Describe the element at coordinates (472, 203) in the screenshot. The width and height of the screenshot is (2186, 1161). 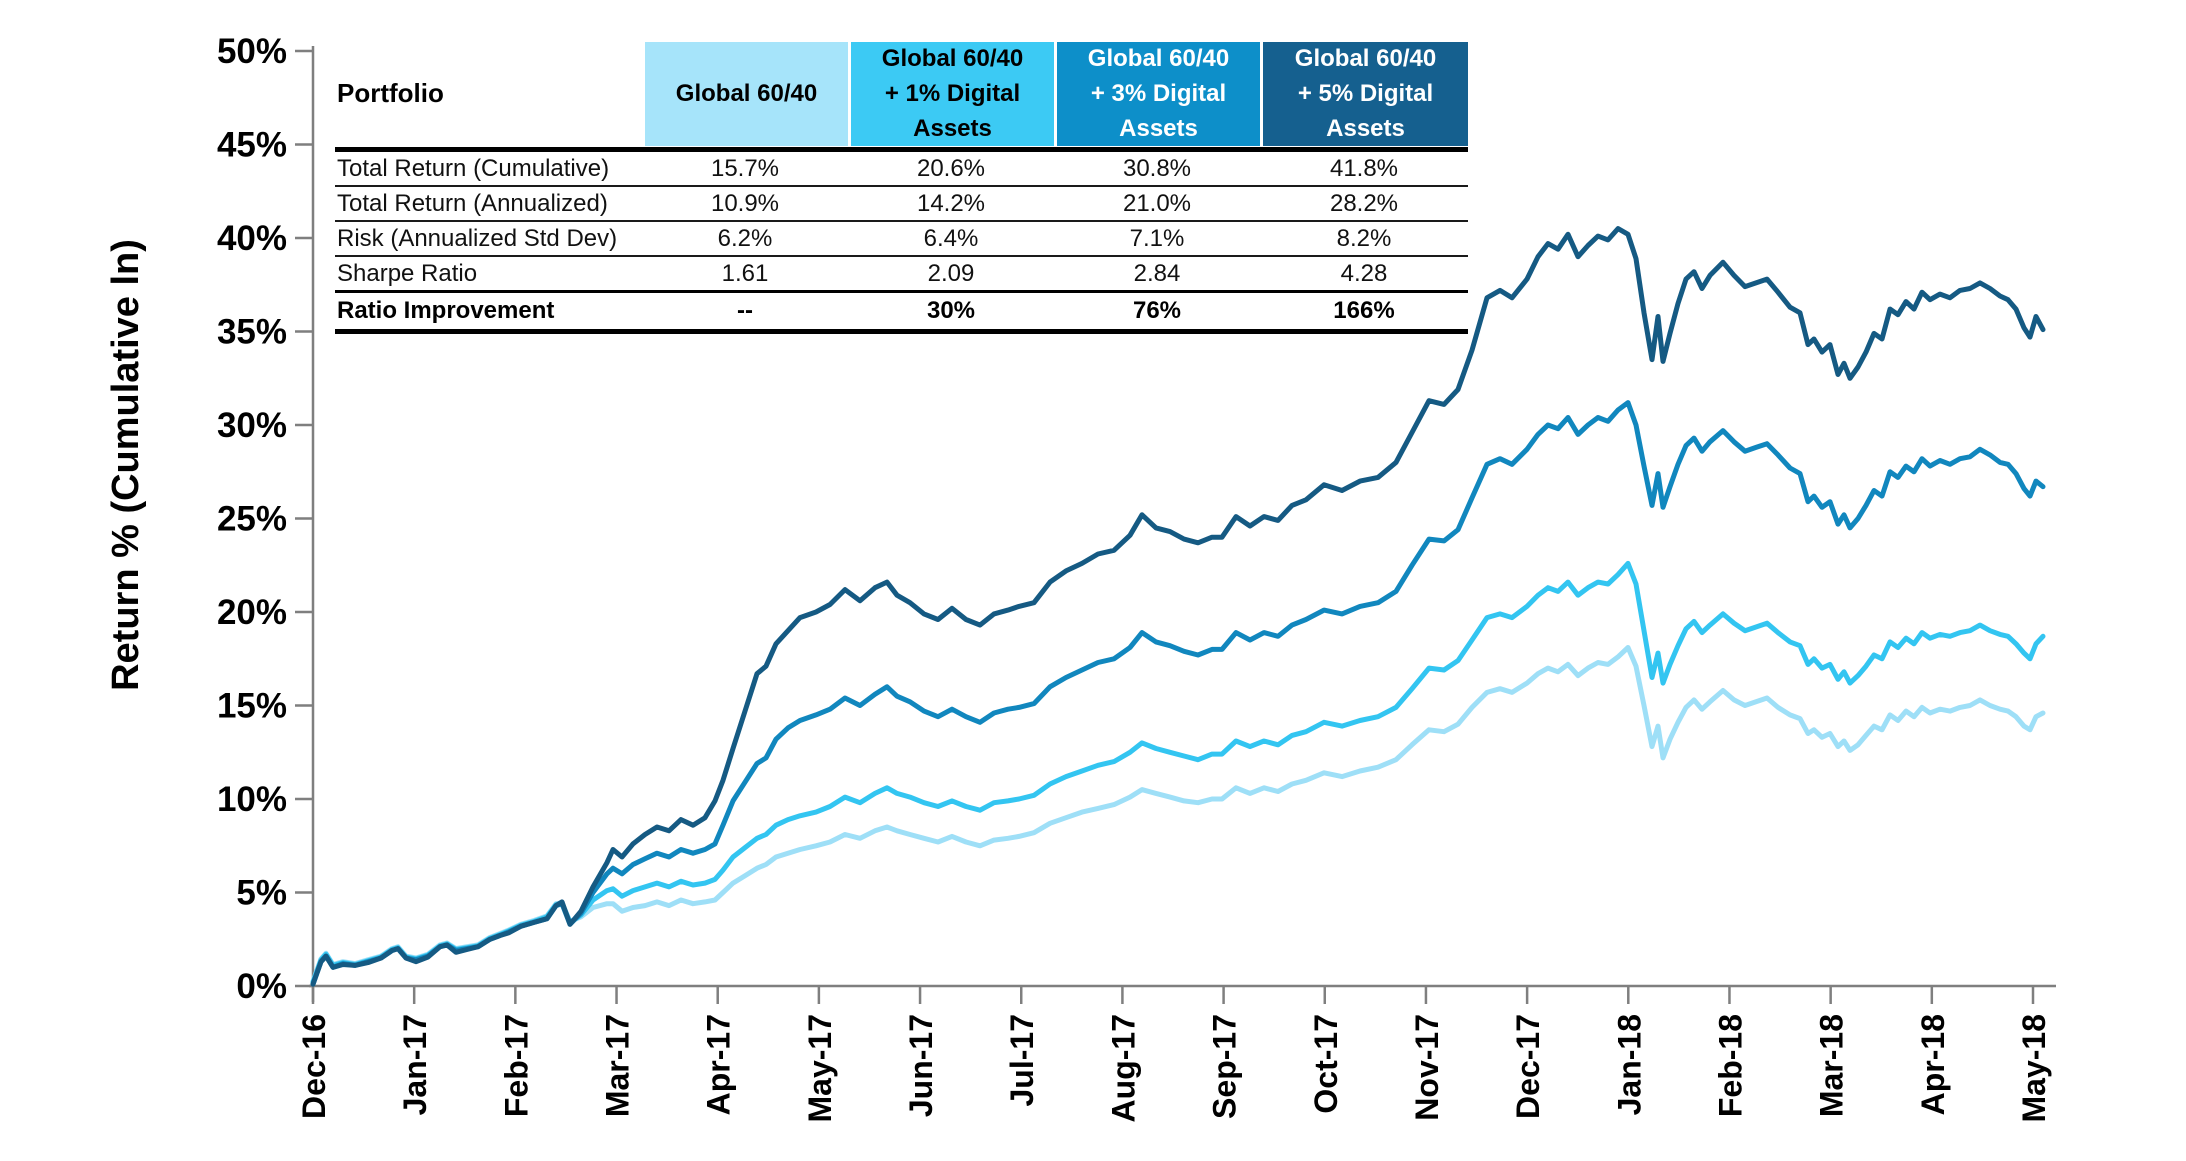
I see `row-label: Total Return (Annualized)` at that location.